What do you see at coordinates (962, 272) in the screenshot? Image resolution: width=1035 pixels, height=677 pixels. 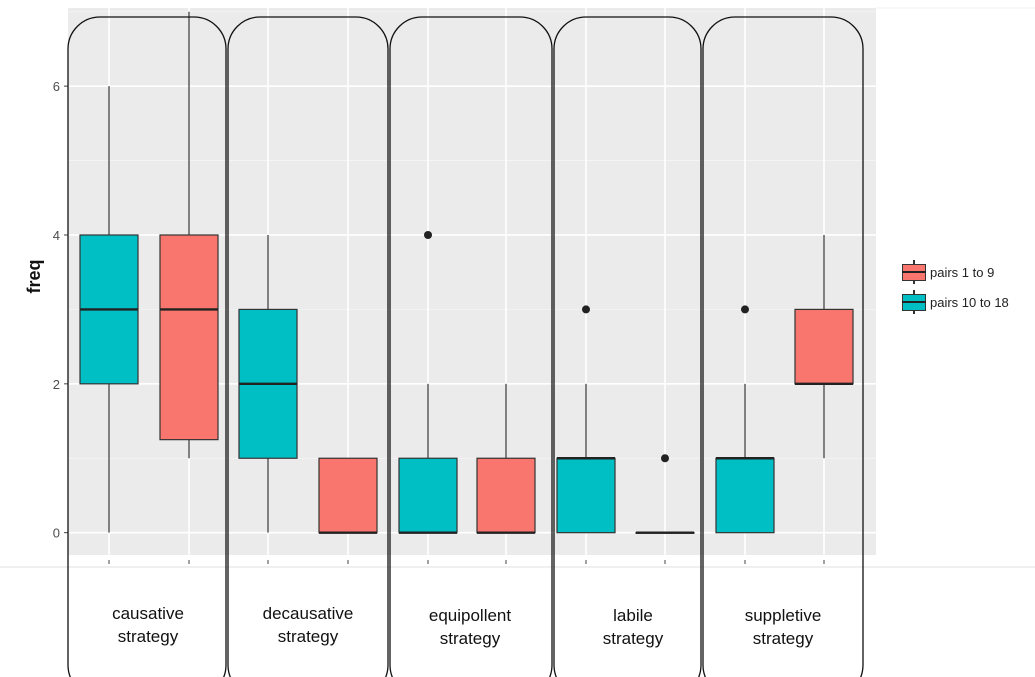 I see `legend-label: pairs 1 to 9` at bounding box center [962, 272].